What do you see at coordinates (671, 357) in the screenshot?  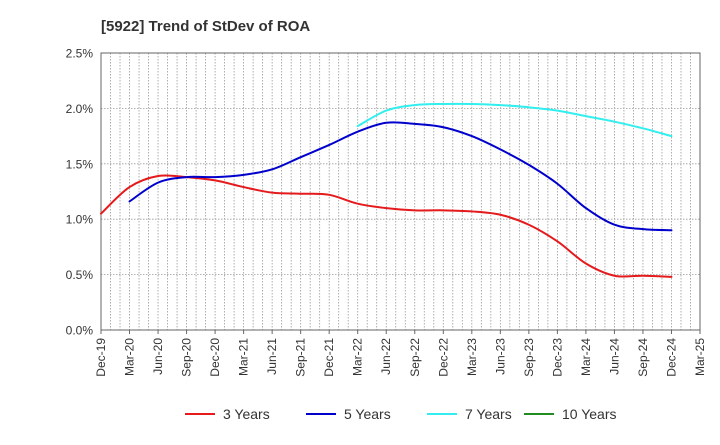 I see `x-tick-label: Dec-24` at bounding box center [671, 357].